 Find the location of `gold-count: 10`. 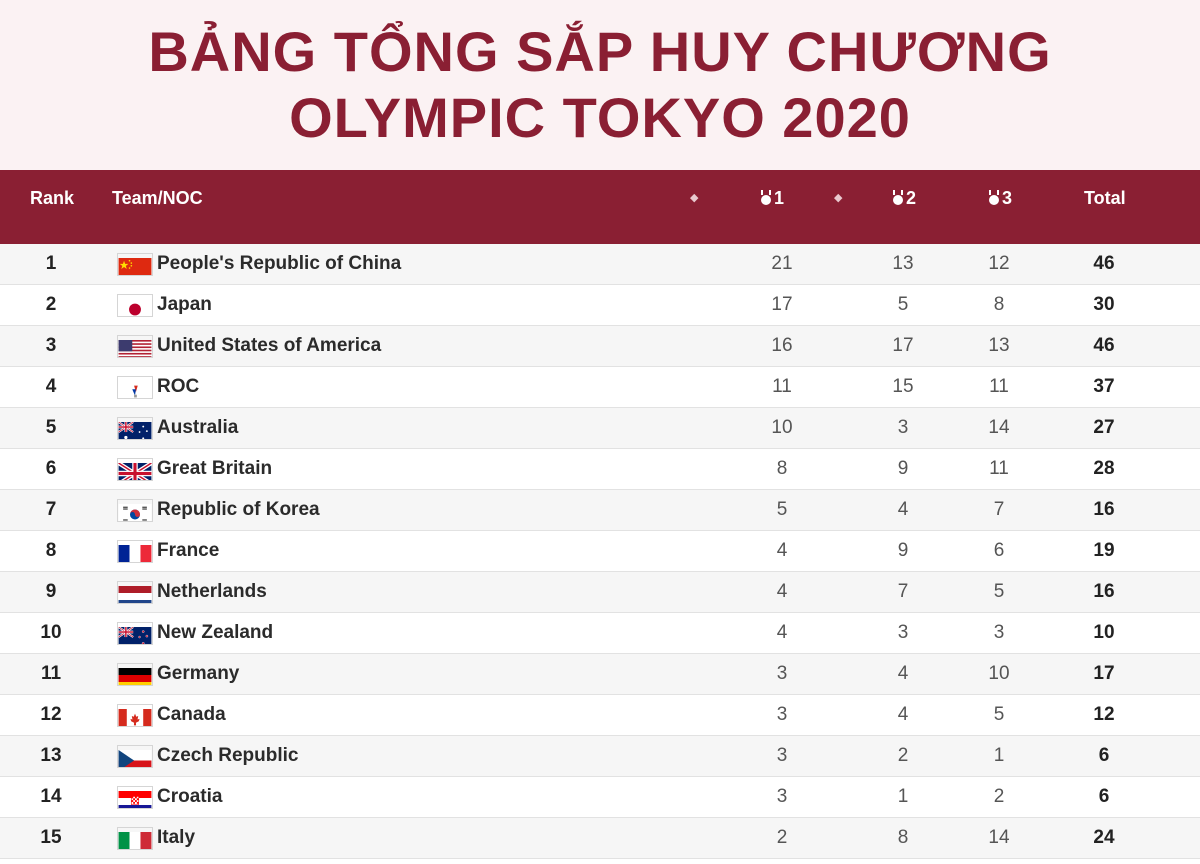

gold-count: 10 is located at coordinates (782, 427).